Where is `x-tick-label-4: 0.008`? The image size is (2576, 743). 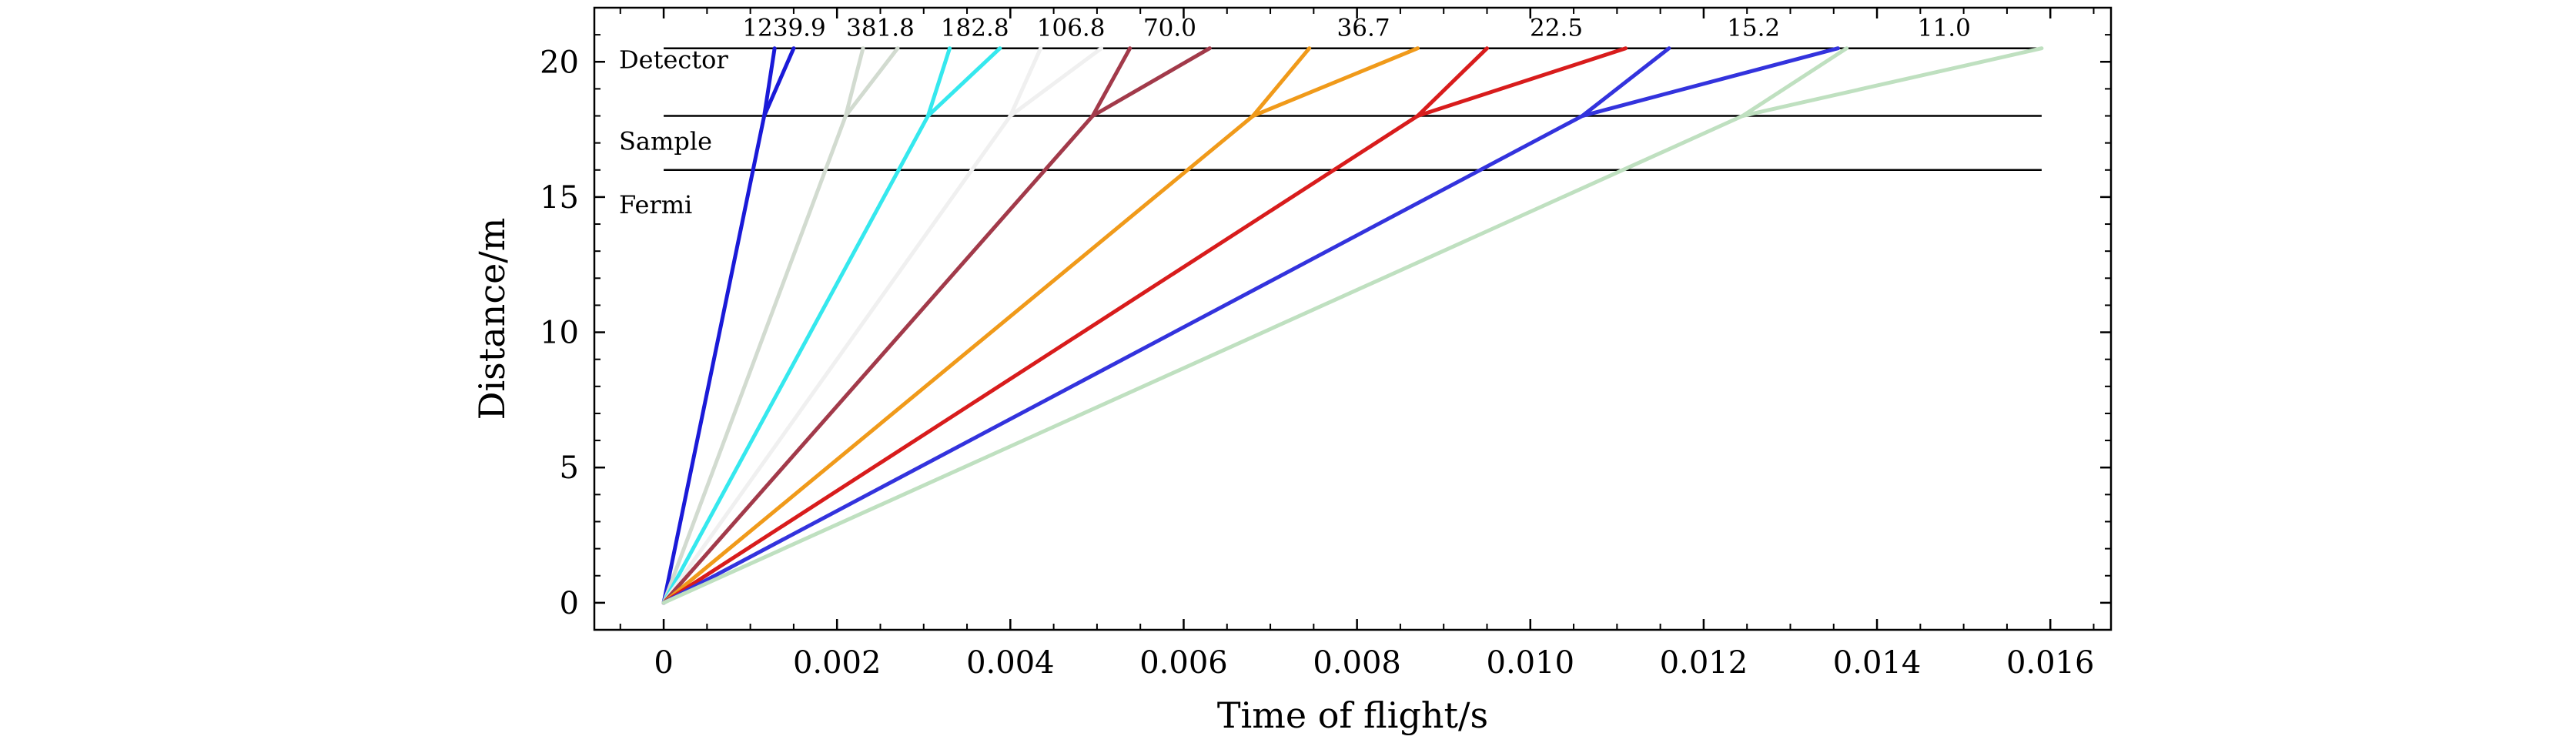 x-tick-label-4: 0.008 is located at coordinates (1357, 663).